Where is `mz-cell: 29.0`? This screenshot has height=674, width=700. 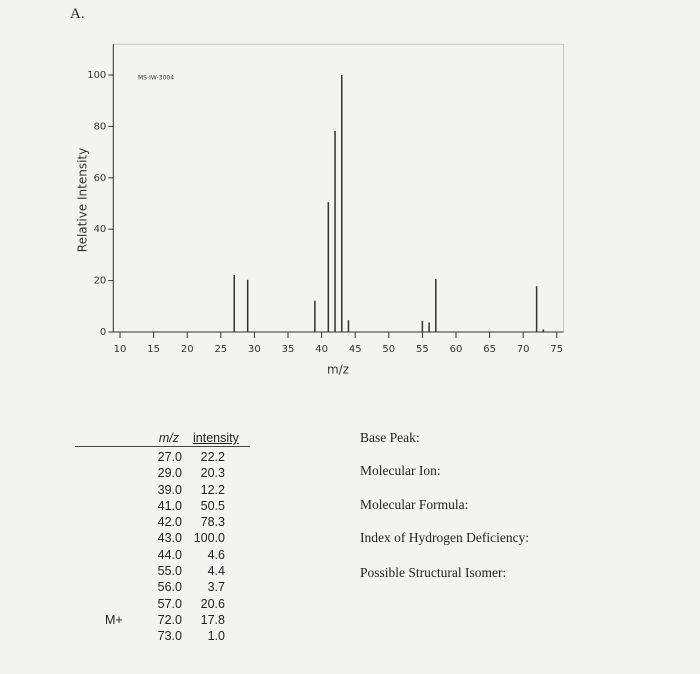 mz-cell: 29.0 is located at coordinates (169, 473).